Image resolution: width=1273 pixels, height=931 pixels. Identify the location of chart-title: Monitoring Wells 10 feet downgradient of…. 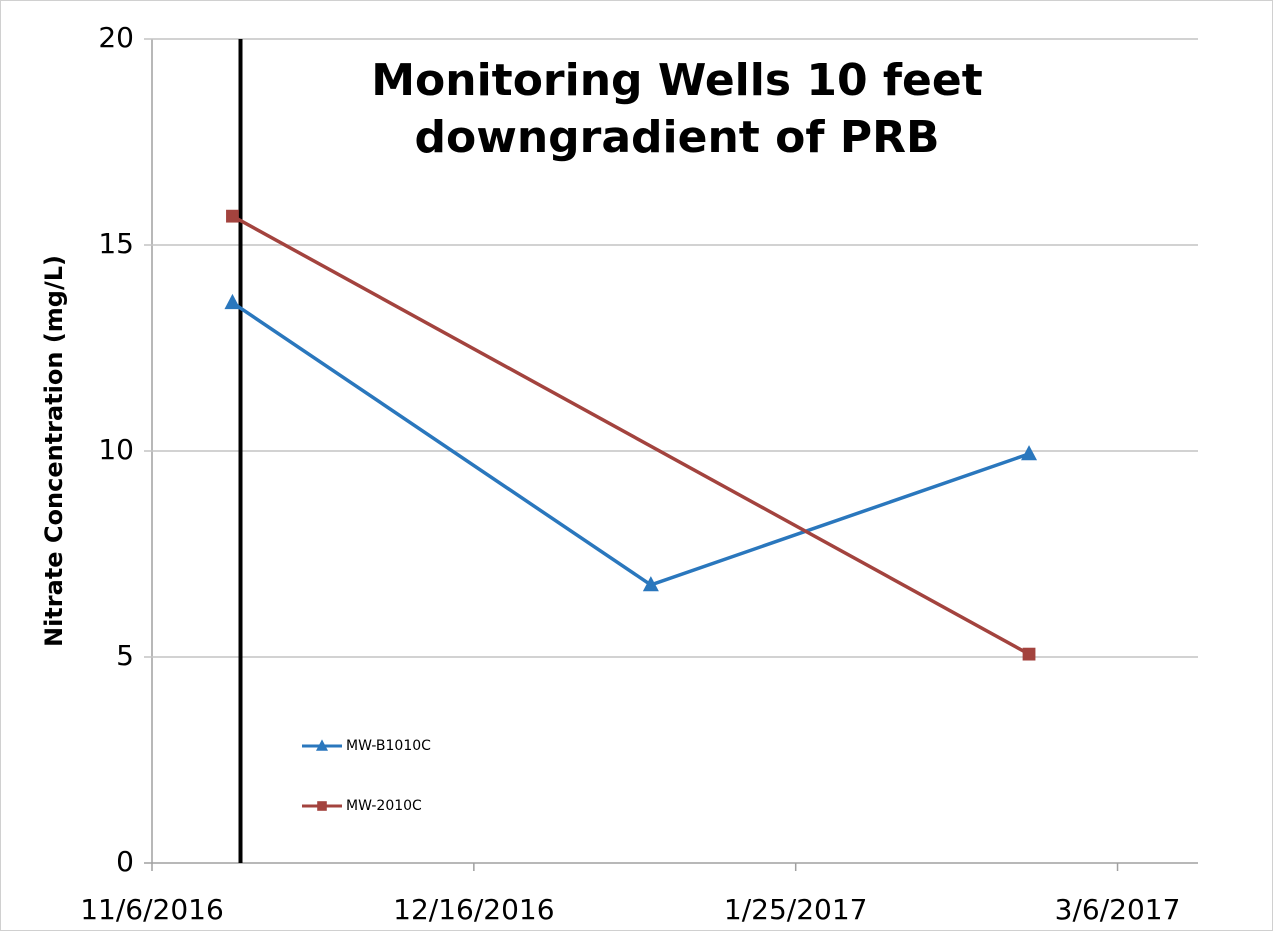
(677, 109).